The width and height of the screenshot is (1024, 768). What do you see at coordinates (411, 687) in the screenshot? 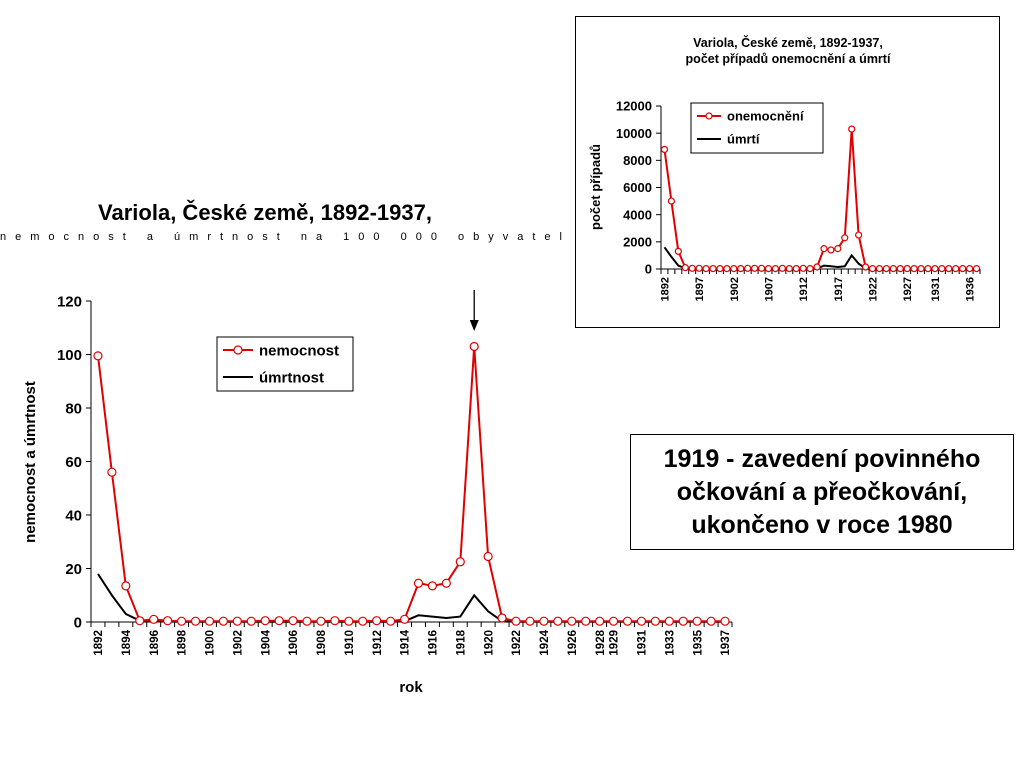
I see `main-x-axis-label: rok` at bounding box center [411, 687].